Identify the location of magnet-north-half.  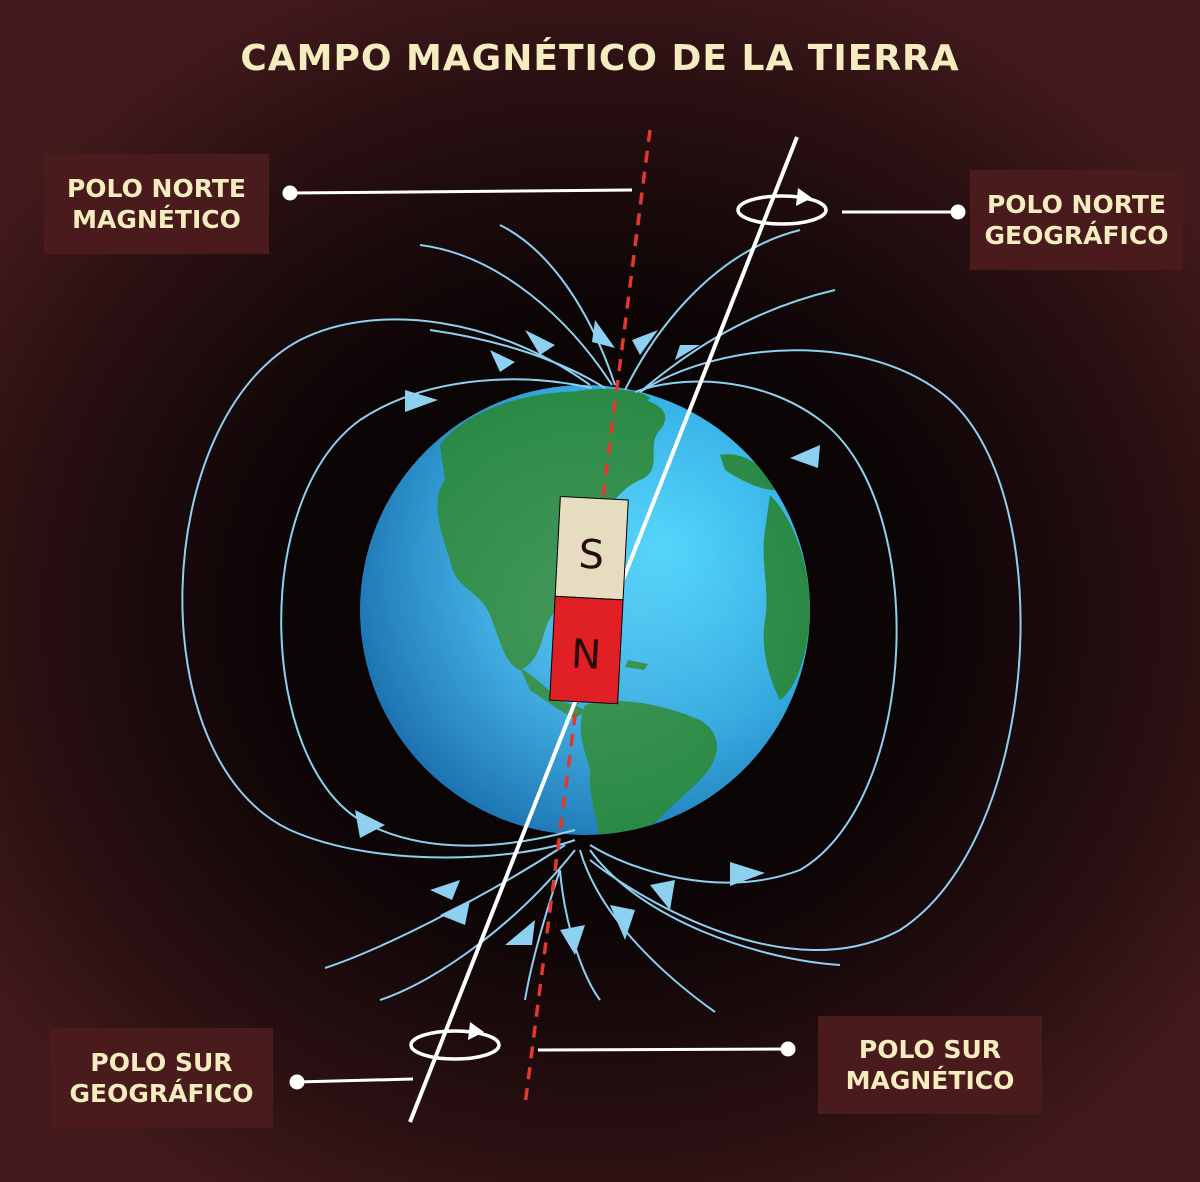
(586, 650).